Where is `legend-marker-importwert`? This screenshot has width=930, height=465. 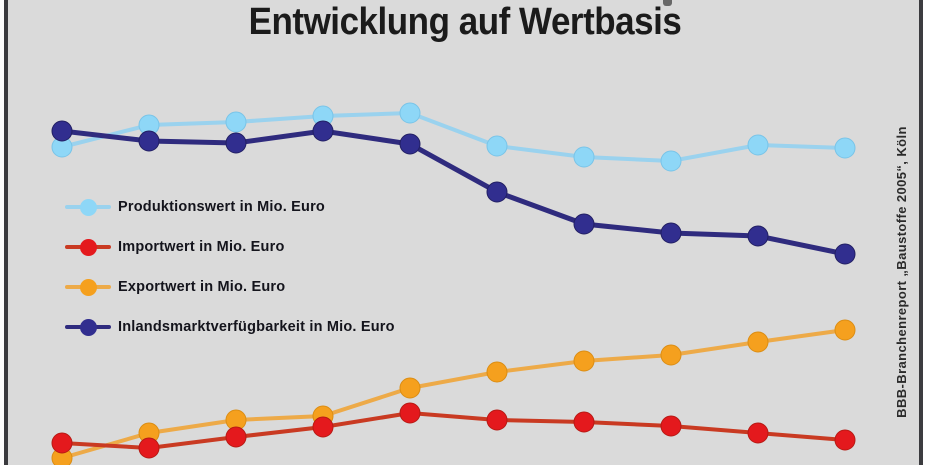
legend-marker-importwert is located at coordinates (88, 247).